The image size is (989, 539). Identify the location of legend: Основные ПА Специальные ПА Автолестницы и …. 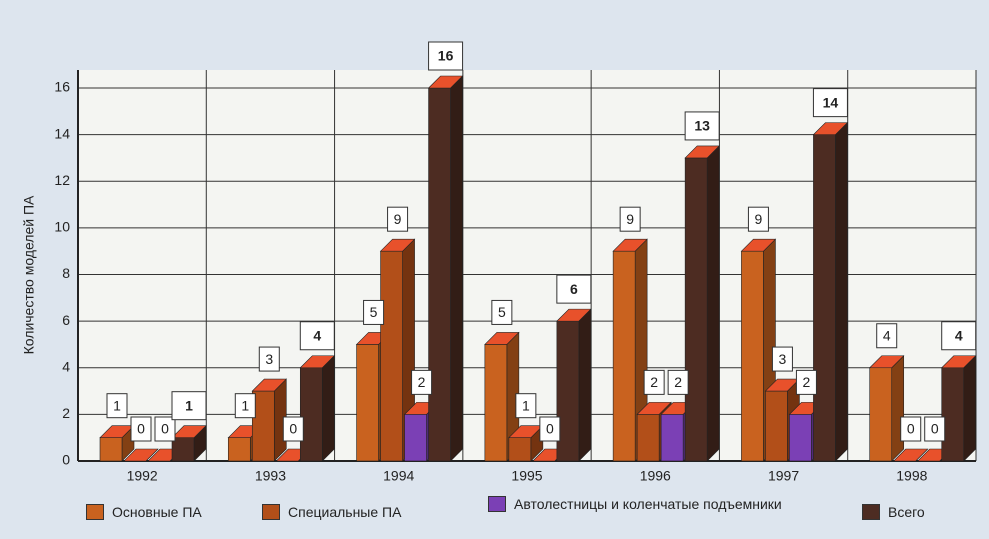
(494, 516).